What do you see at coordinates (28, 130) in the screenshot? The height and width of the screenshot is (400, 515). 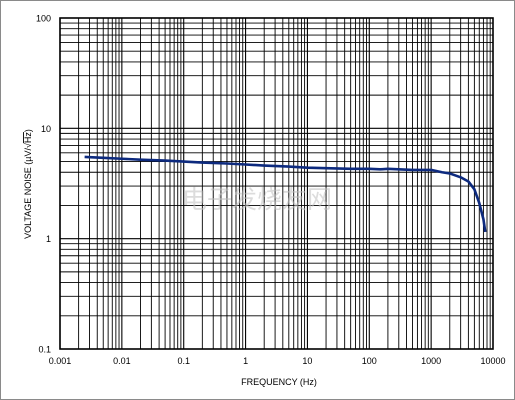 I see `y-axis-title-suffix: )` at bounding box center [28, 130].